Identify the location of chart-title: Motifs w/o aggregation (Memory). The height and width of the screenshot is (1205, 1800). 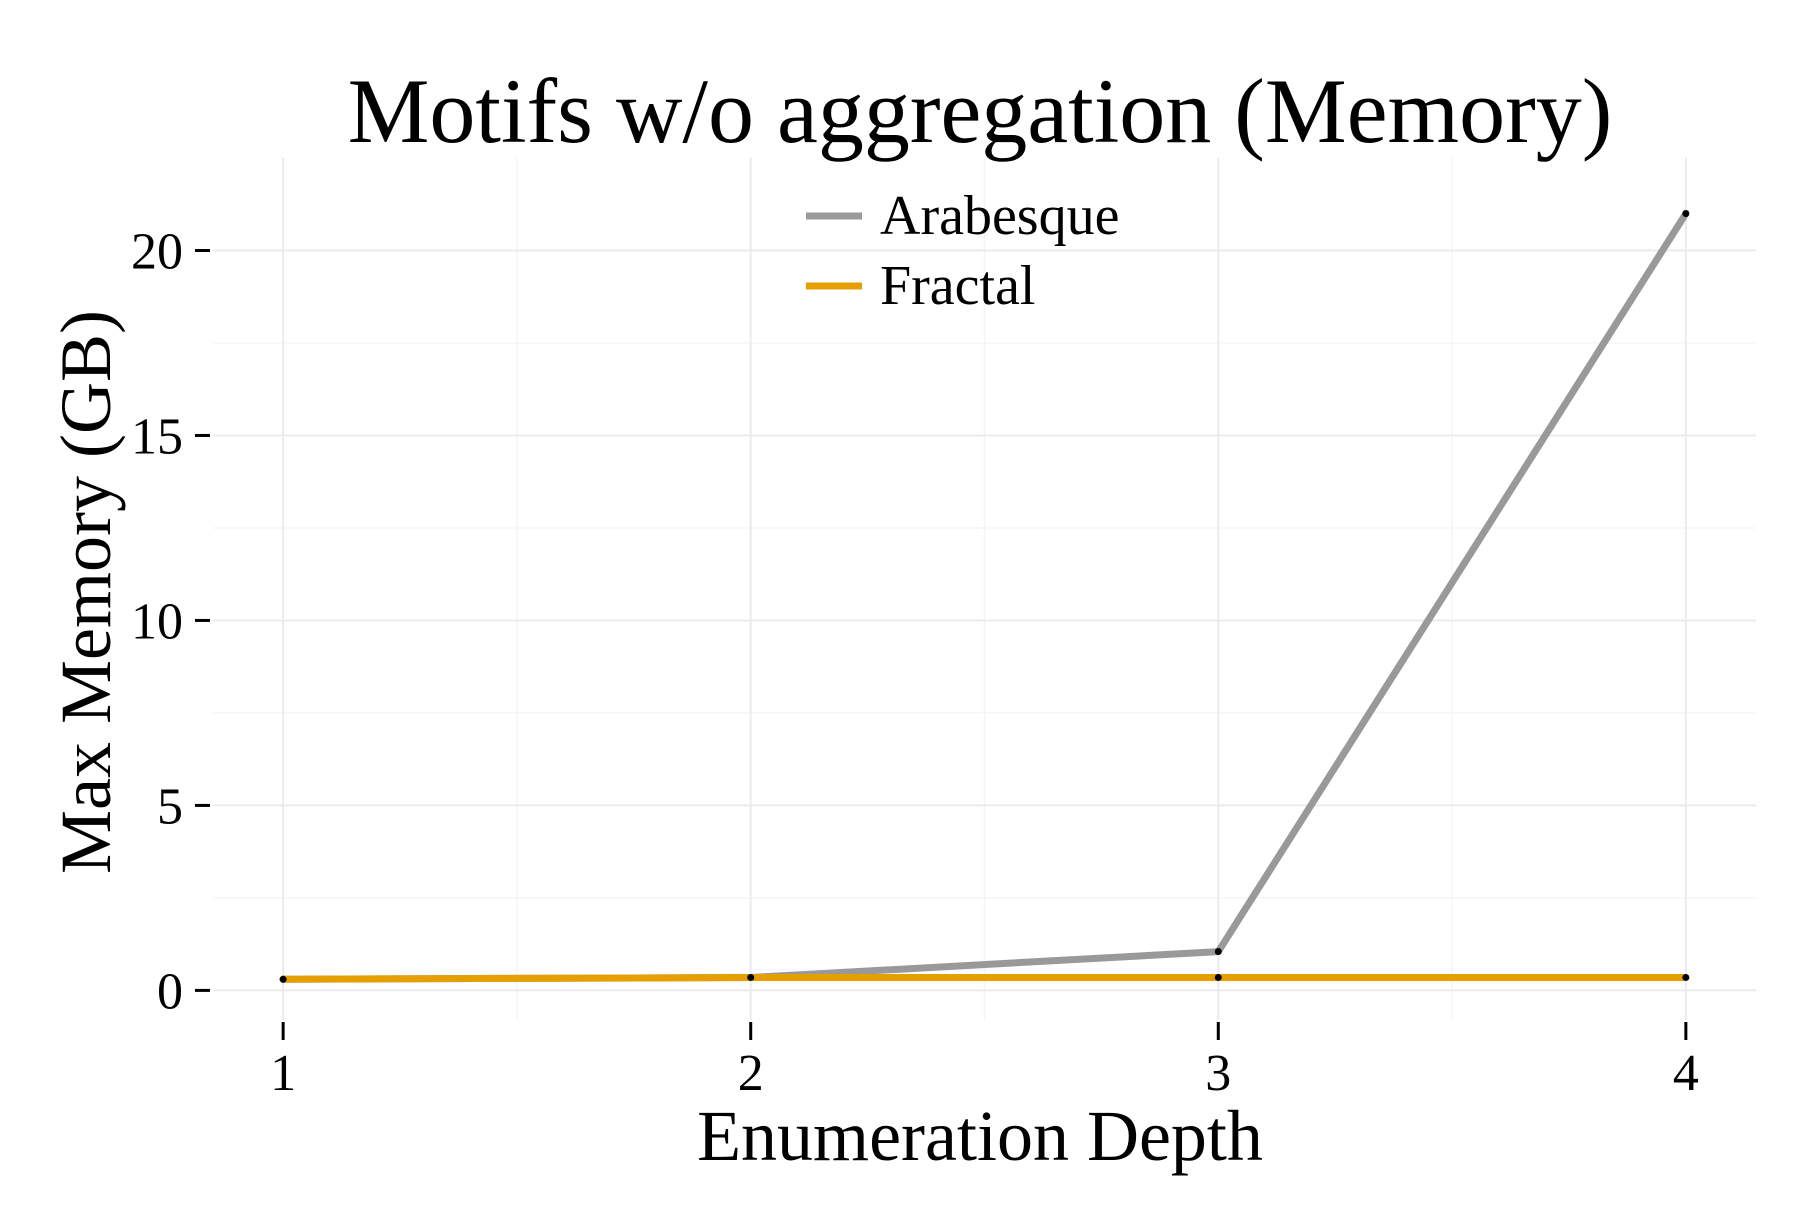
(980, 111).